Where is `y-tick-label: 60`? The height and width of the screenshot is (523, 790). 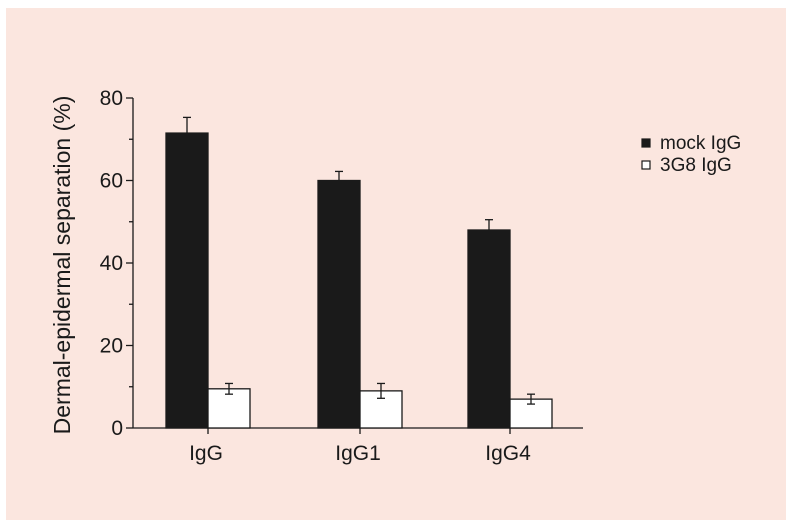
y-tick-label: 60 is located at coordinates (111, 181).